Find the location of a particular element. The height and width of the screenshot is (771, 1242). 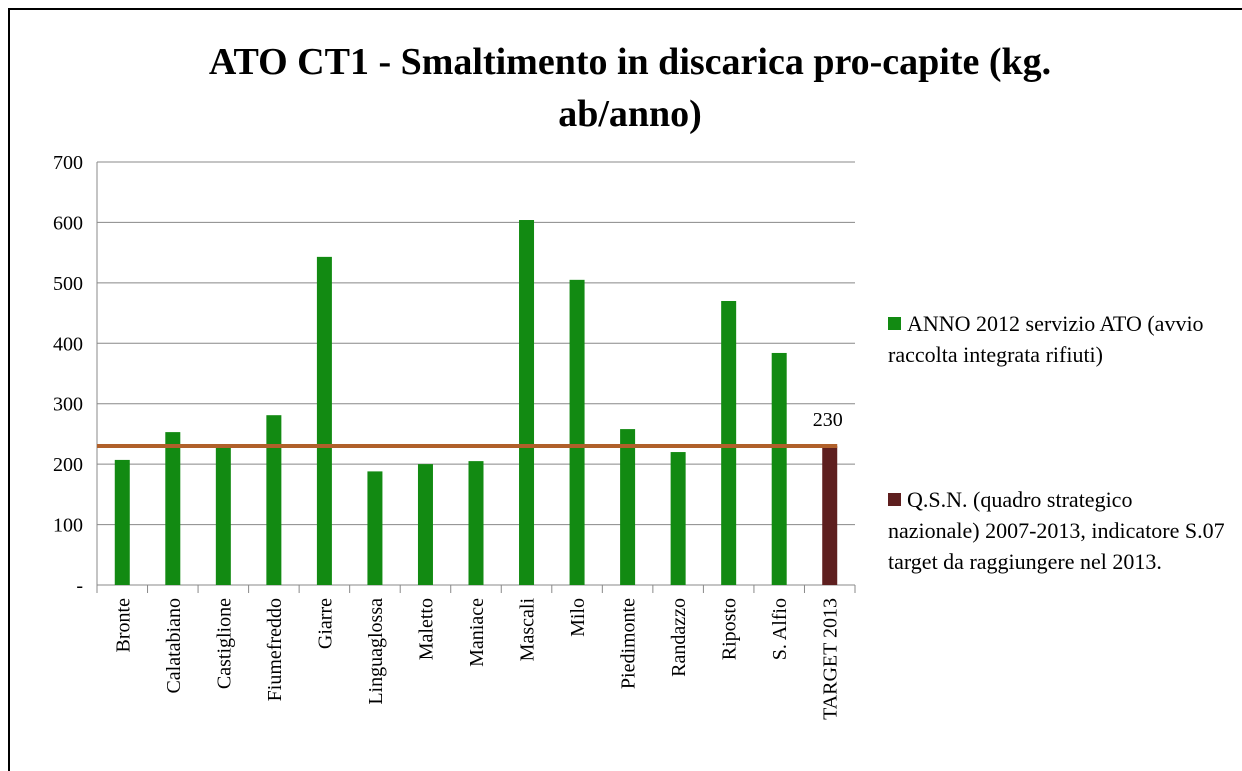

y-tick-label: 200 is located at coordinates (68, 465).